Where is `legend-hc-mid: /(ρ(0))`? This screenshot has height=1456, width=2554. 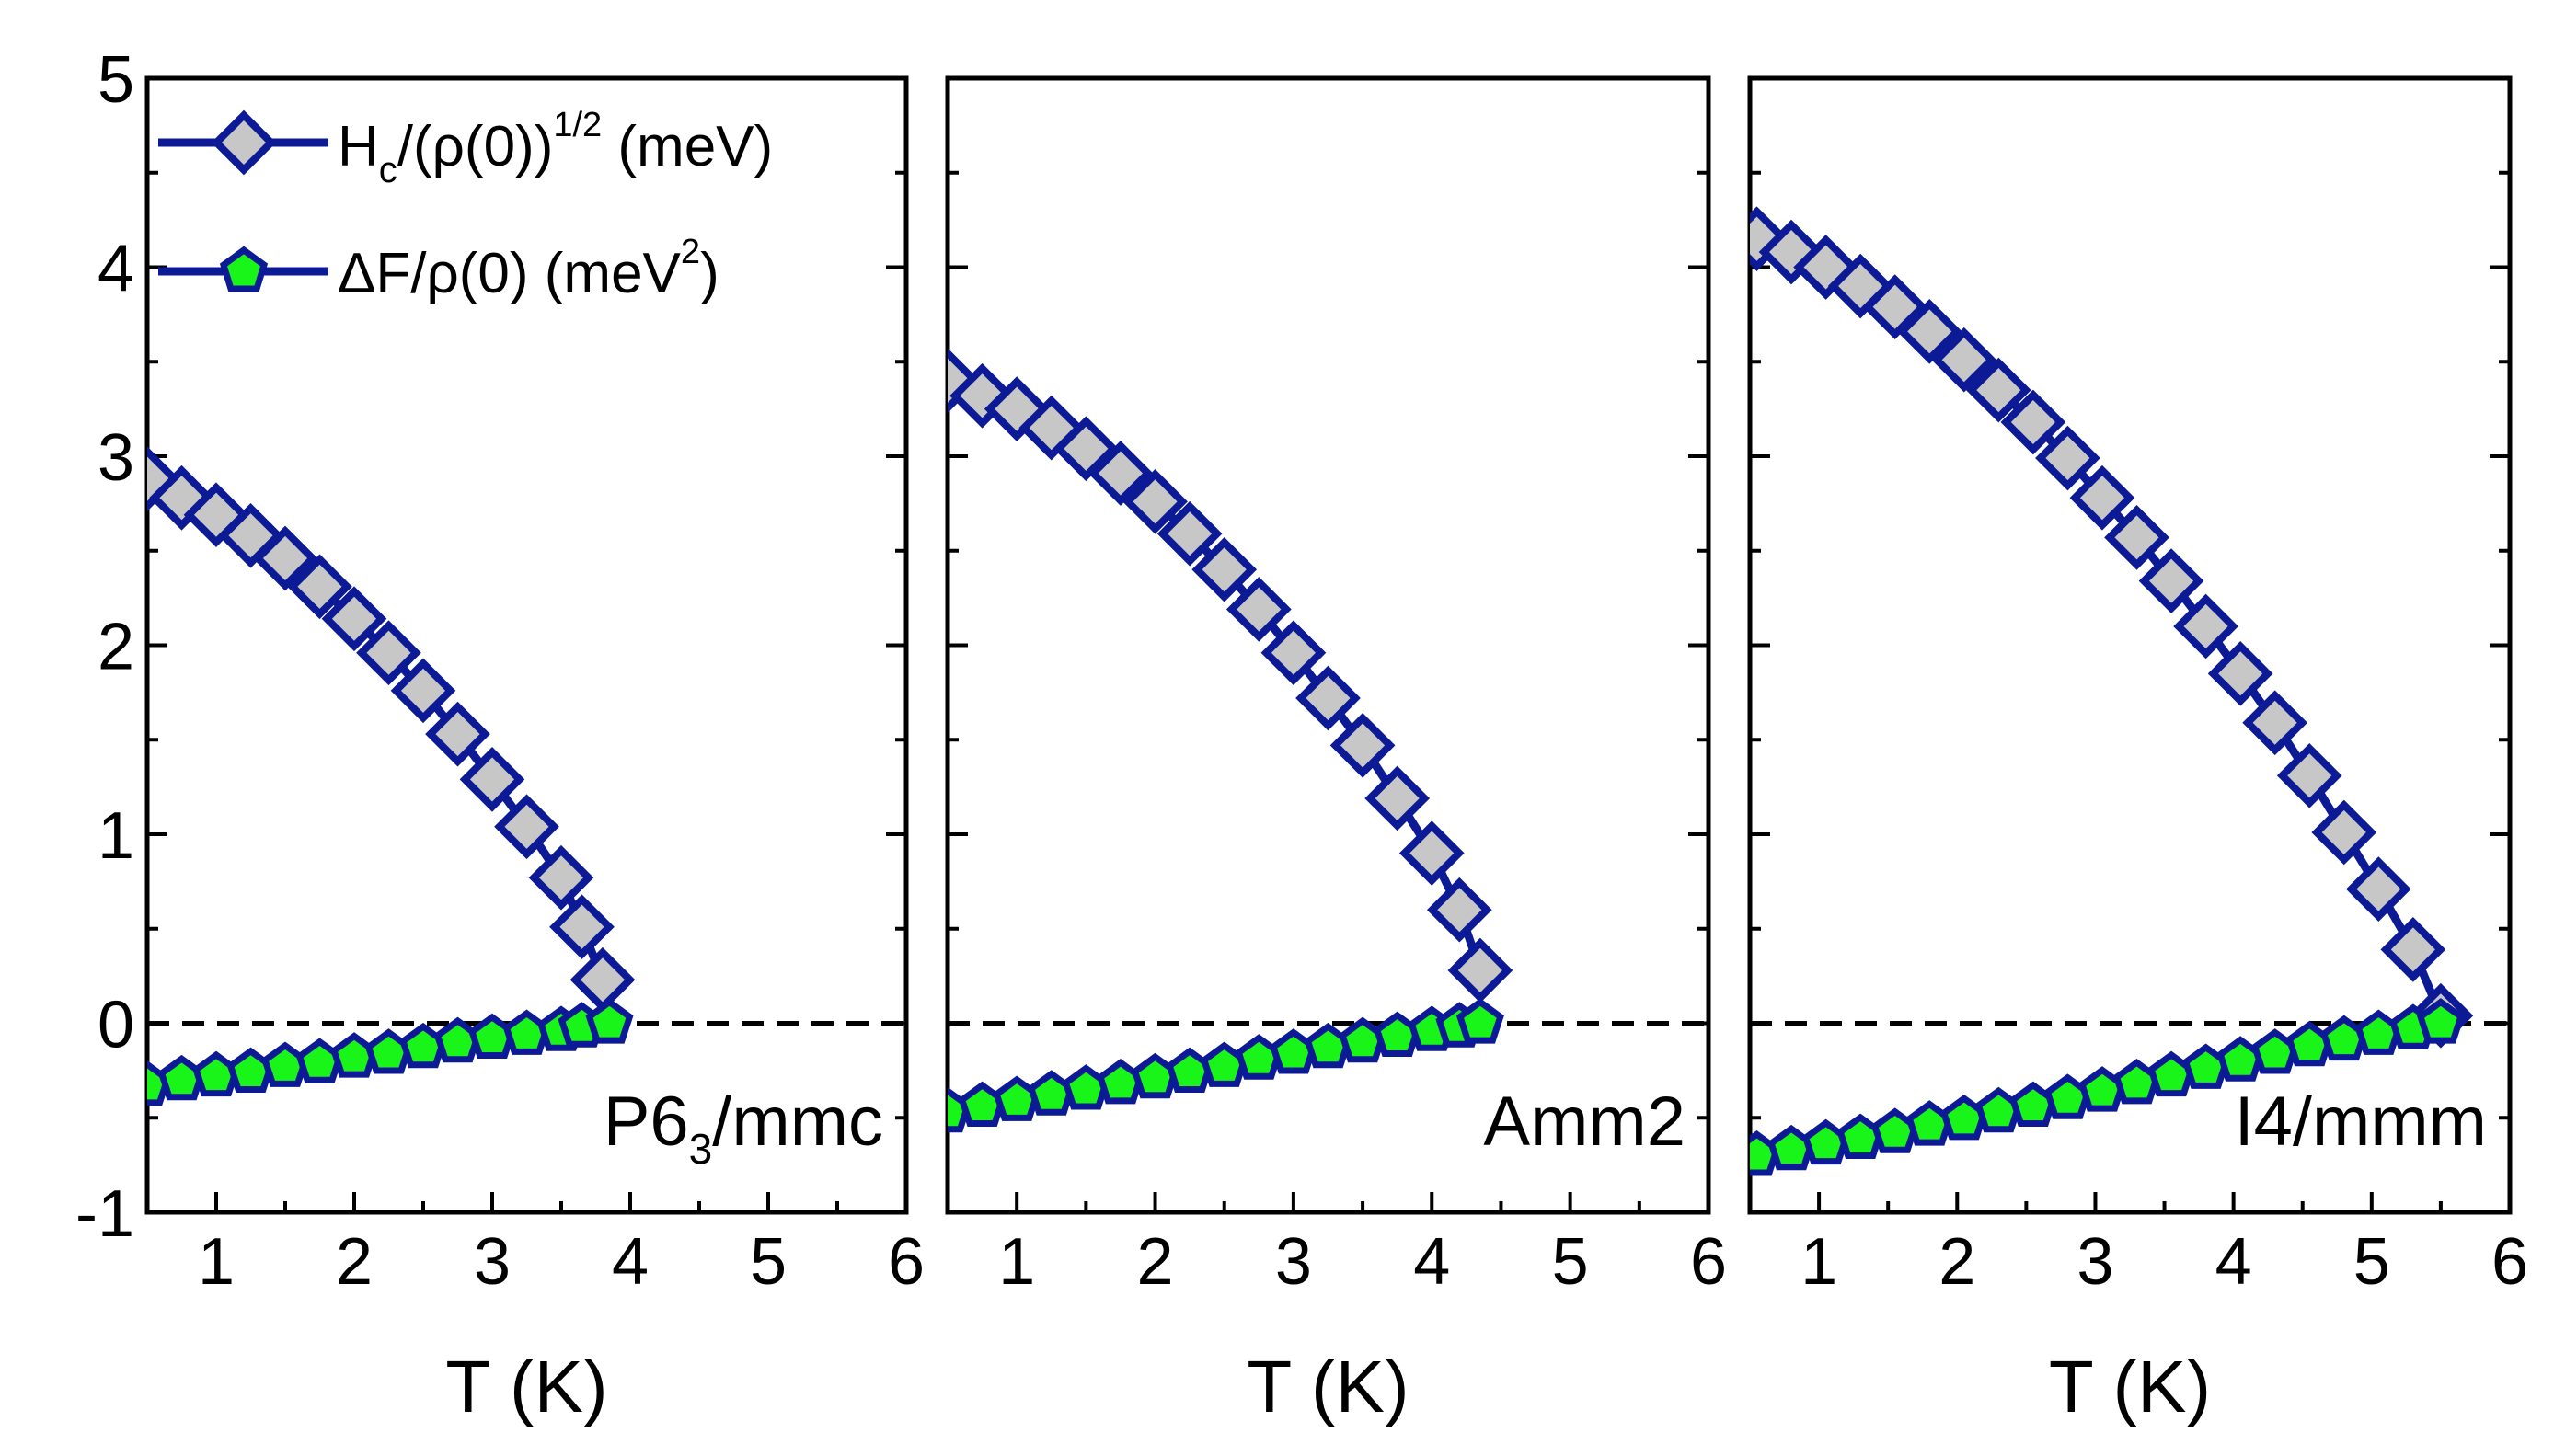 legend-hc-mid: /(ρ(0)) is located at coordinates (475, 146).